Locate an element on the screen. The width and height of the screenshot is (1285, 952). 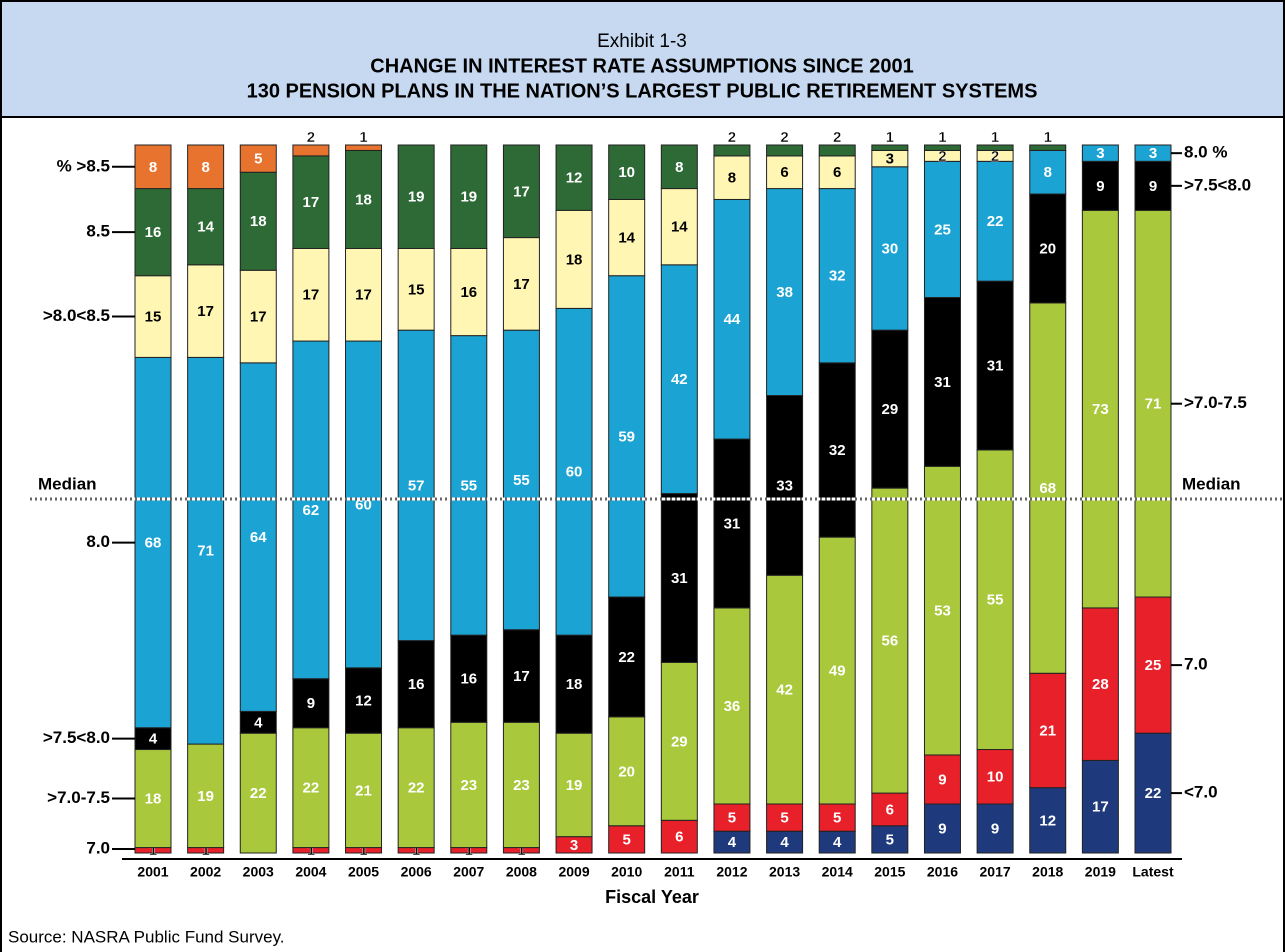
value-label: 49 is located at coordinates (837, 671).